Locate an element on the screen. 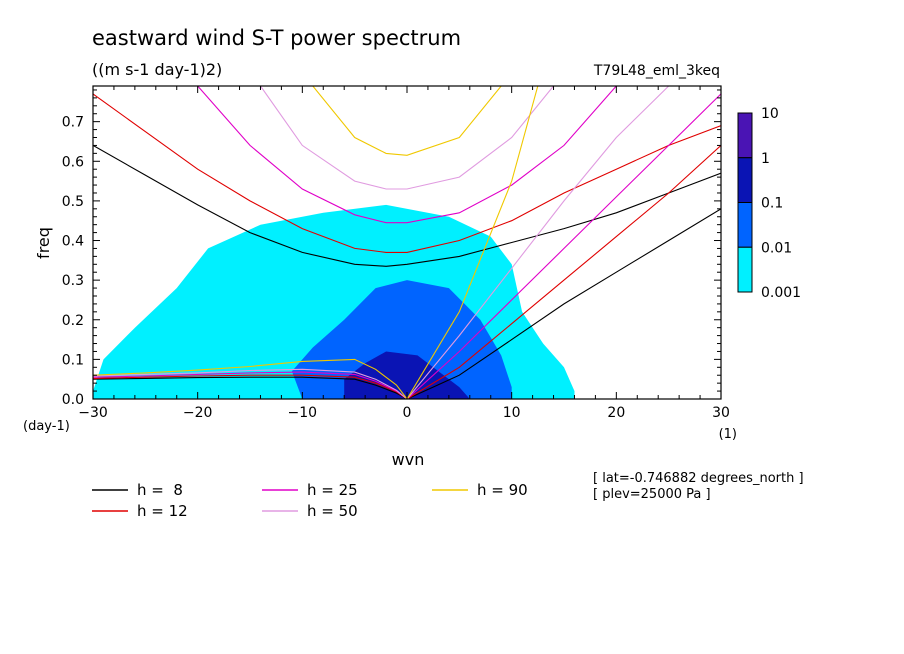  x-tick-label: −20 is located at coordinates (198, 413).